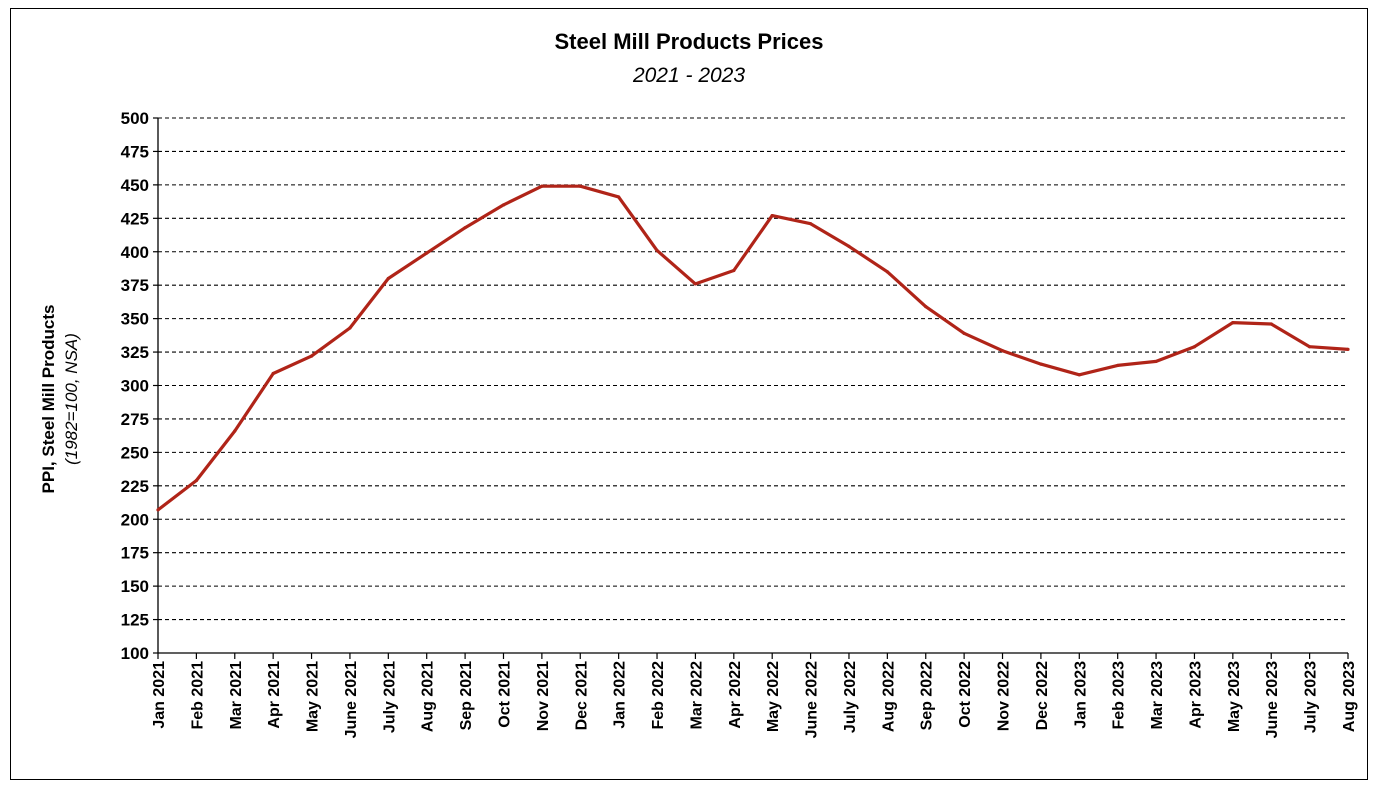 The width and height of the screenshot is (1380, 790). Describe the element at coordinates (428, 696) in the screenshot. I see `x-tick-label: Aug 2021` at that location.